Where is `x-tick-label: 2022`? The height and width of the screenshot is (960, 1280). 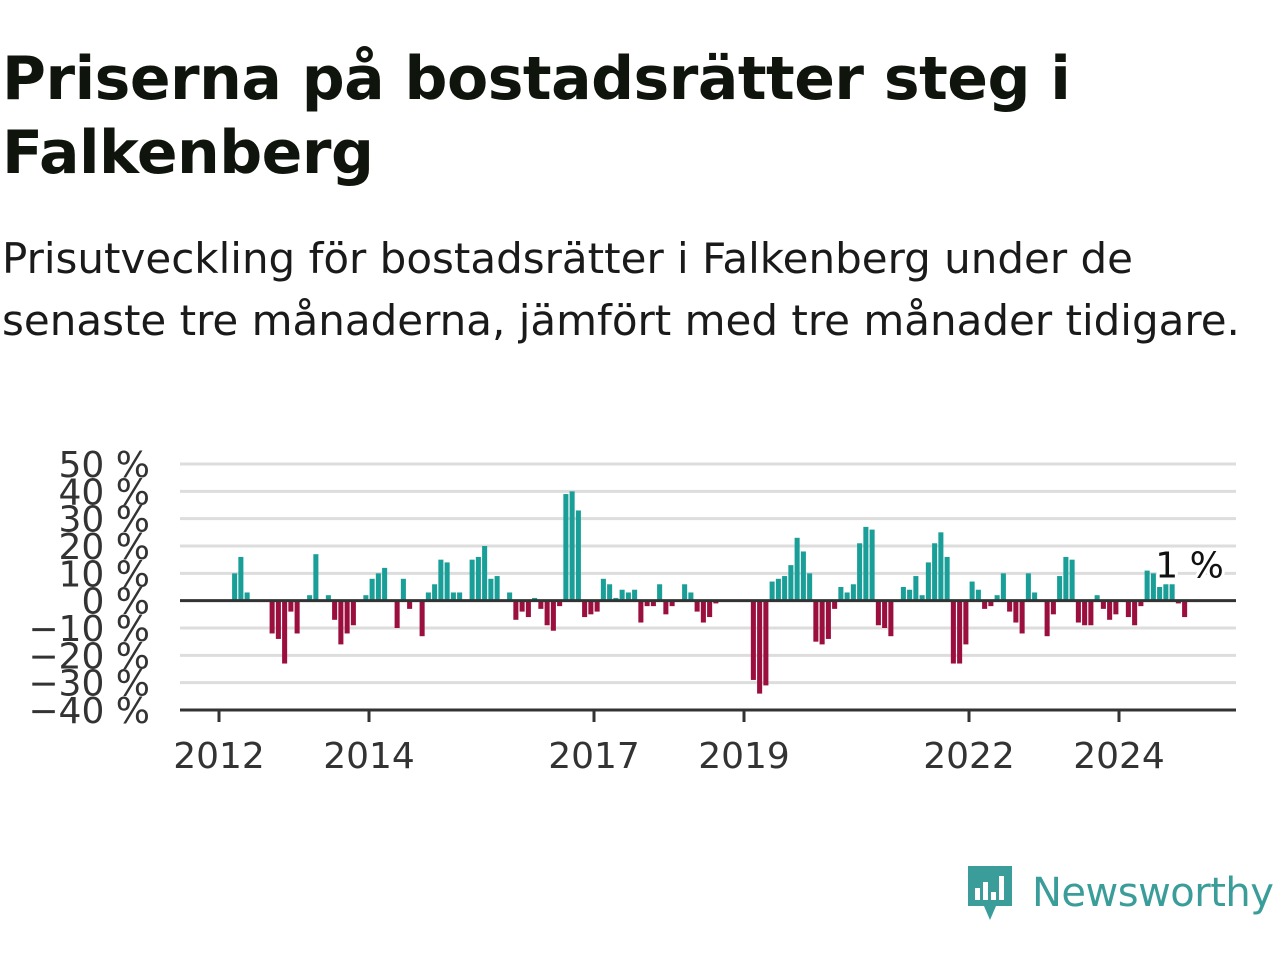
x-tick-label: 2022 is located at coordinates (969, 756).